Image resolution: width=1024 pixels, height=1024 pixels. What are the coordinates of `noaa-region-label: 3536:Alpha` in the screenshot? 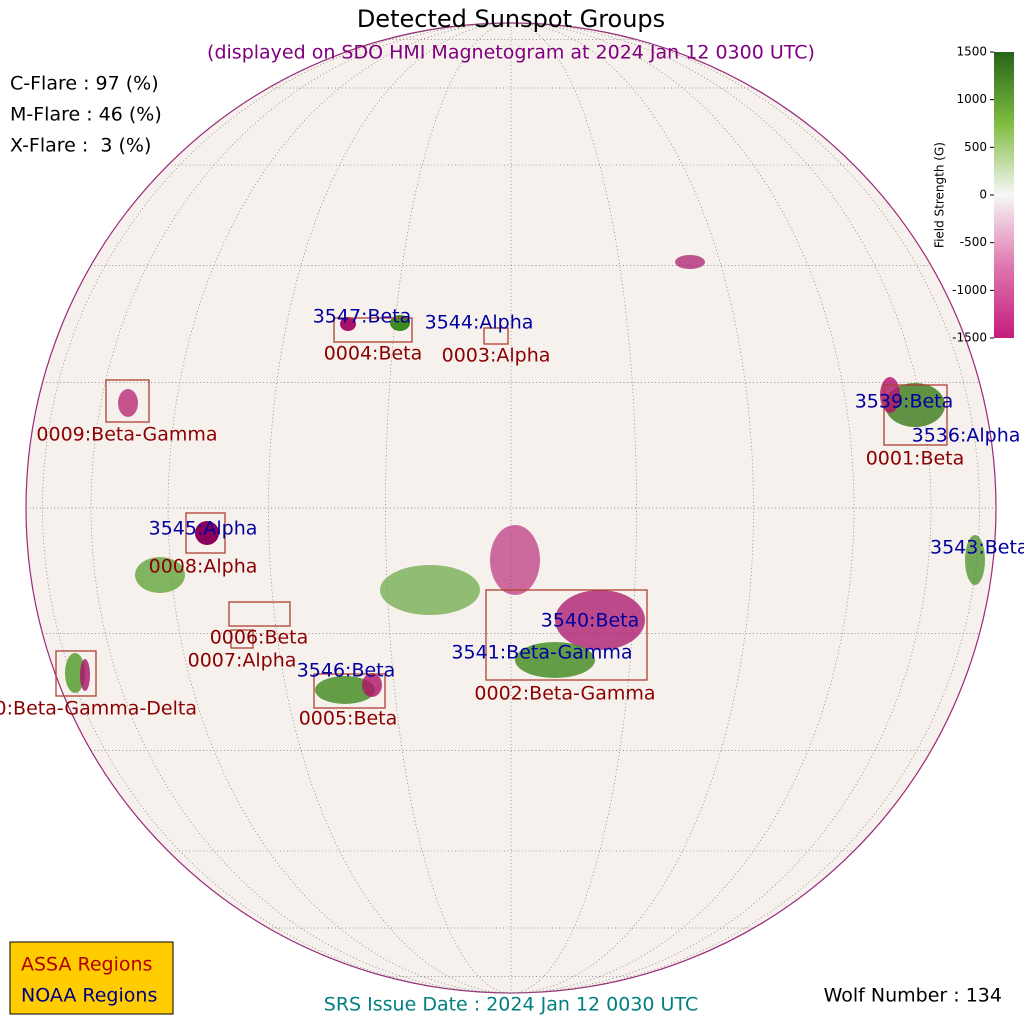 It's located at (966, 436).